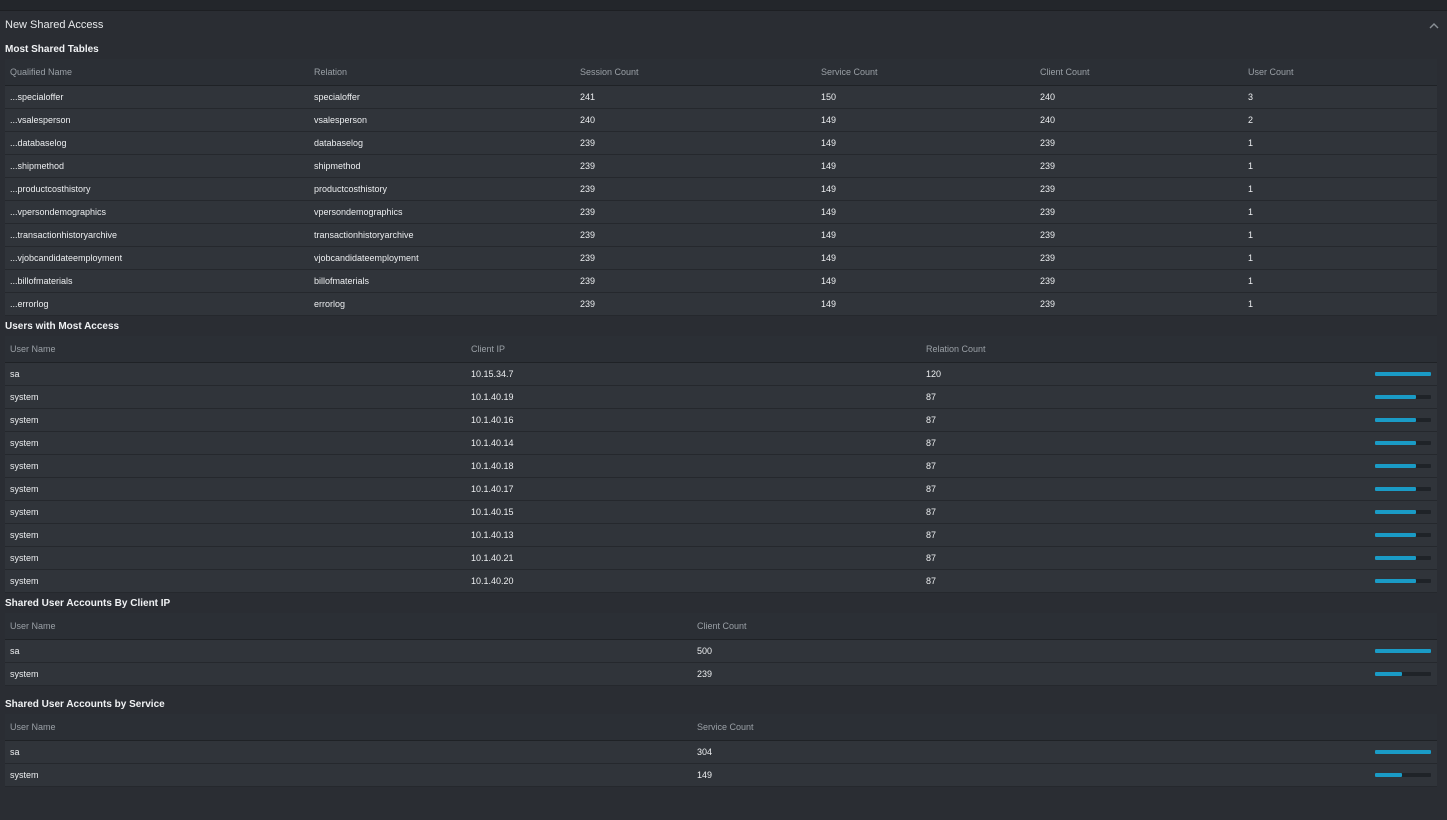 The width and height of the screenshot is (1447, 820). Describe the element at coordinates (64, 235) in the screenshot. I see `cell-qualified-name: ...transactionhistoryarchive` at that location.